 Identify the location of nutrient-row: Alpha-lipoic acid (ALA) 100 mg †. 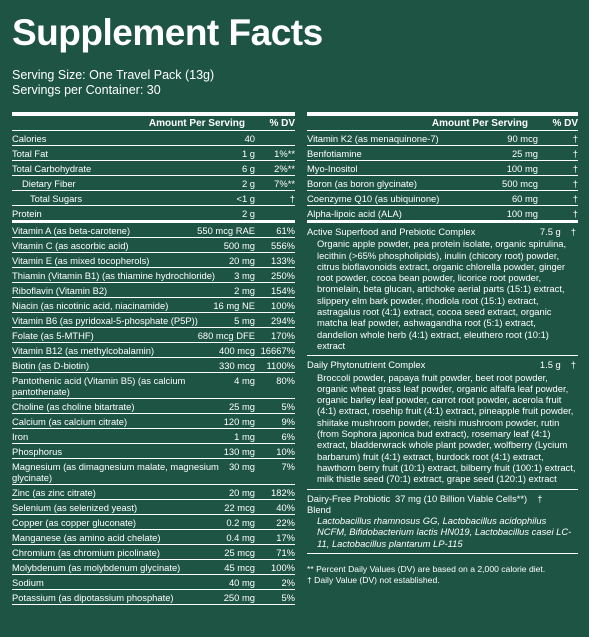
(442, 214).